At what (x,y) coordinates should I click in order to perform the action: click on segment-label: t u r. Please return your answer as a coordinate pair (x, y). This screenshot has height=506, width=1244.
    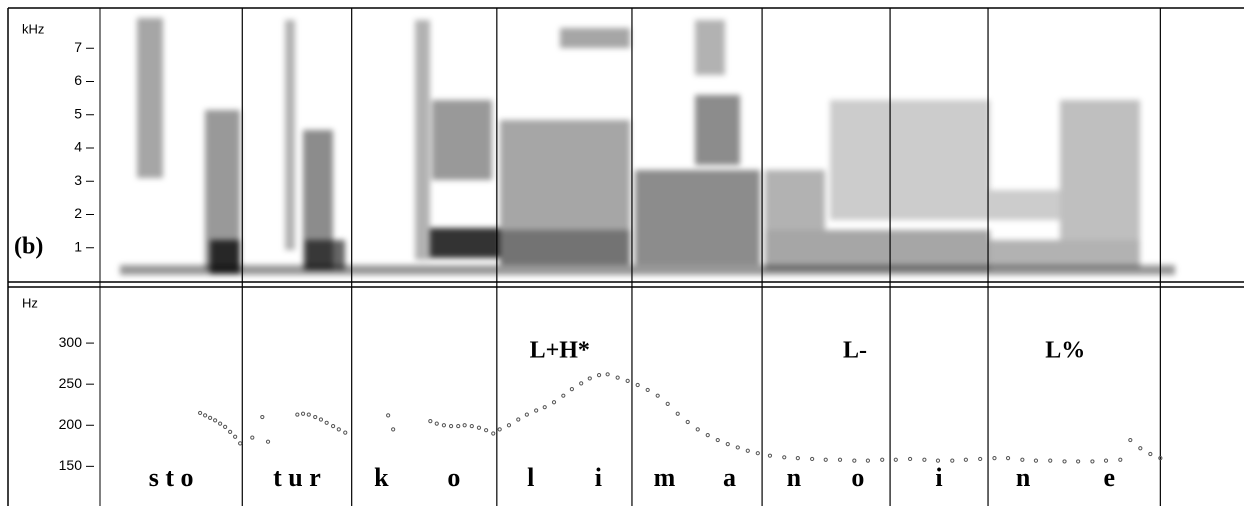
    Looking at the image, I should click on (297, 477).